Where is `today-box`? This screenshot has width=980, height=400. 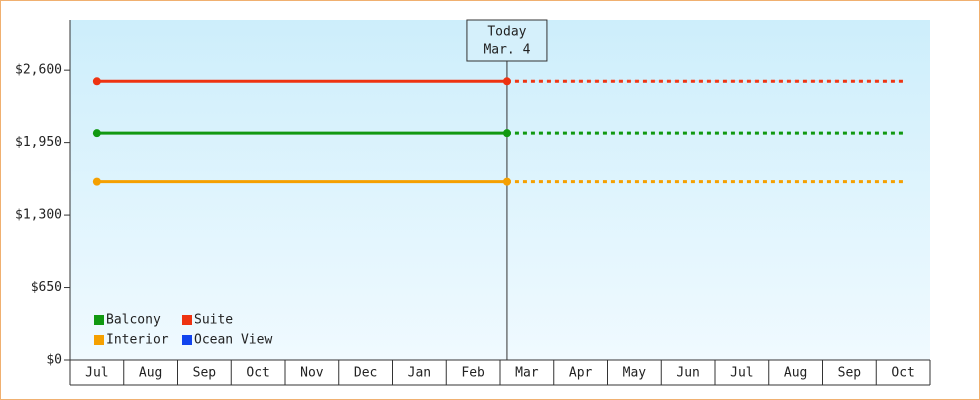
today-box is located at coordinates (507, 40).